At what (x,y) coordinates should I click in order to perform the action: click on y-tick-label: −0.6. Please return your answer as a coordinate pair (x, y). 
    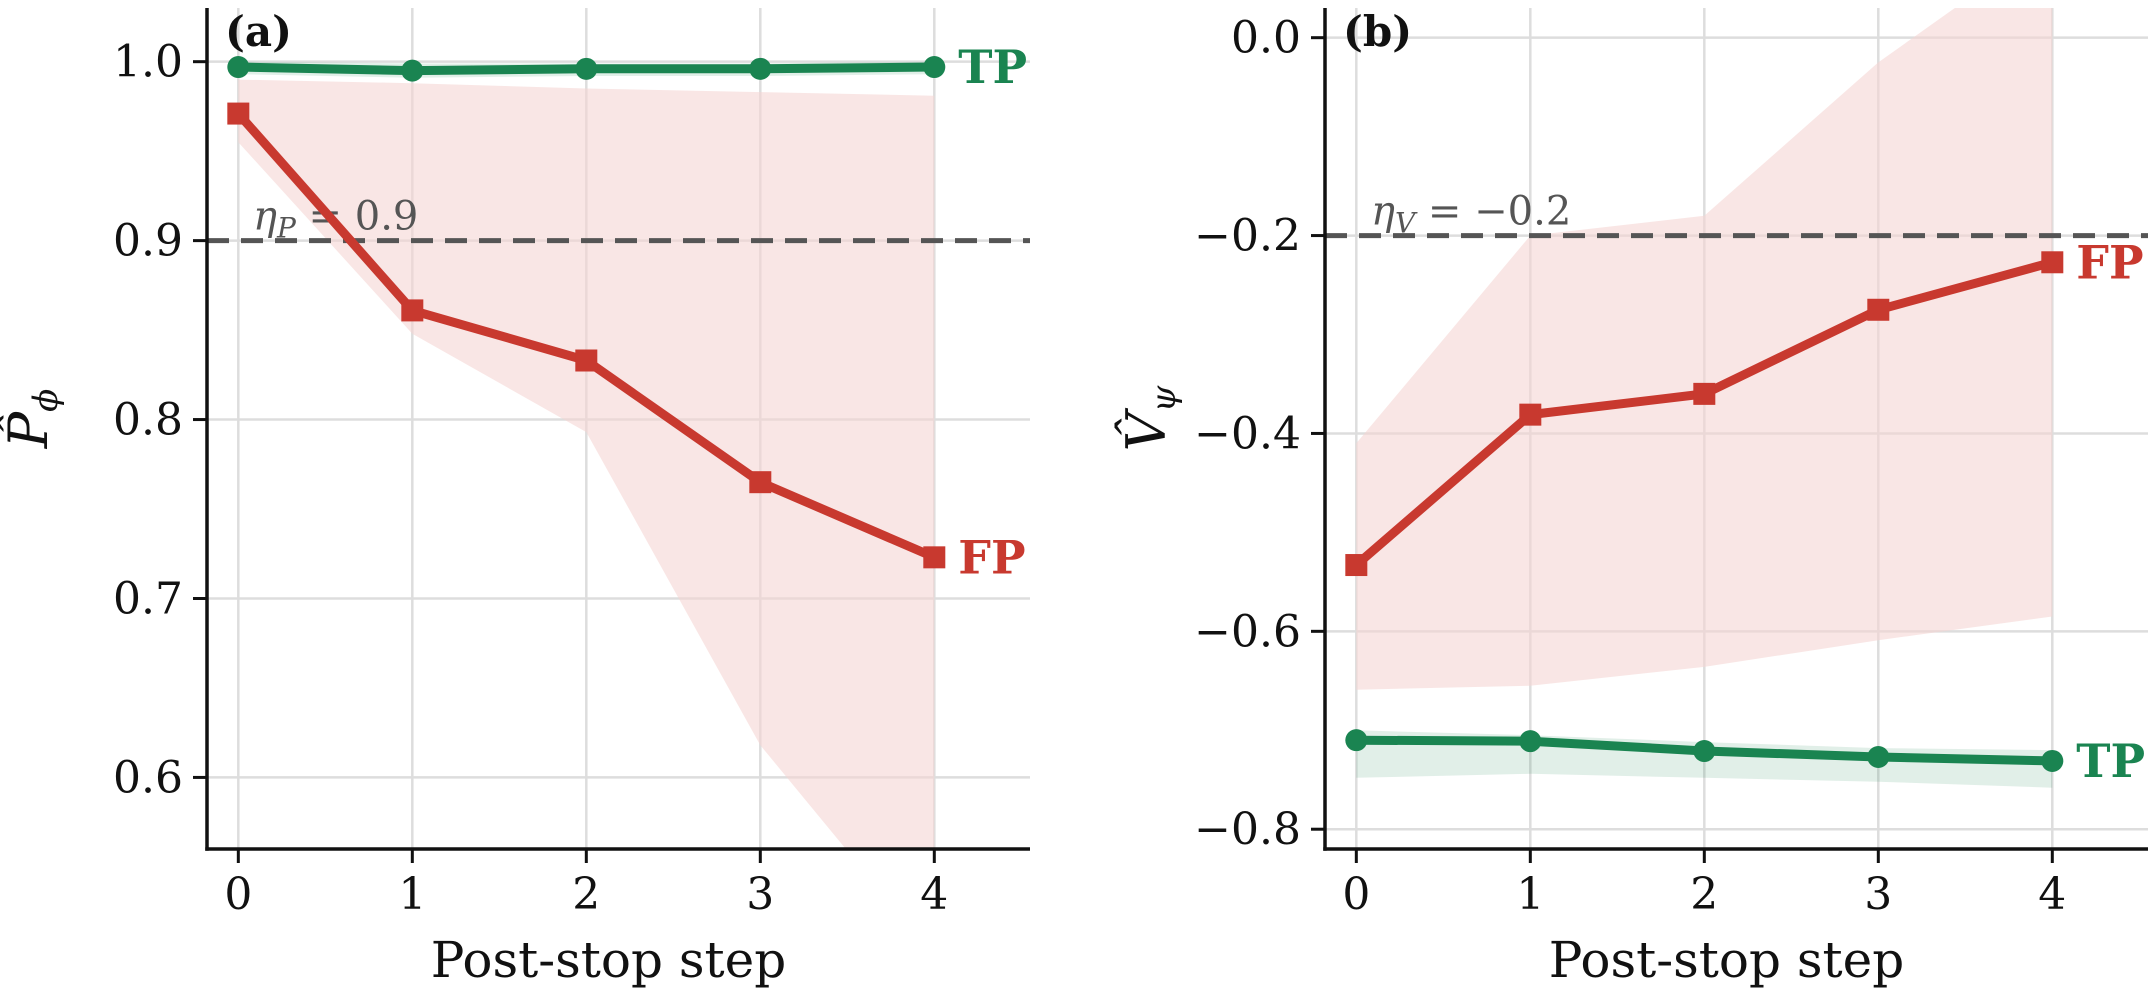
    Looking at the image, I should click on (1247, 631).